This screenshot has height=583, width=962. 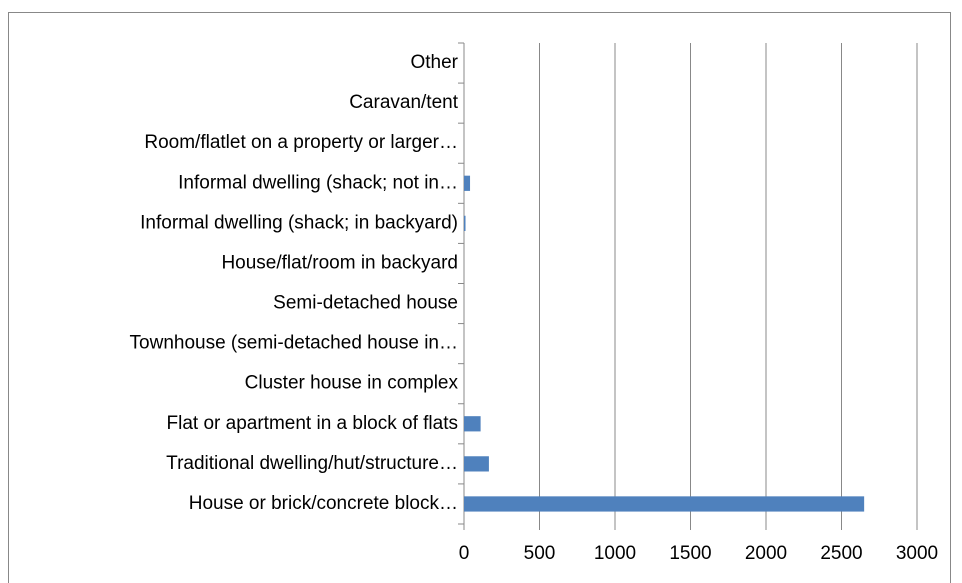 I want to click on y-tick-label: Caravan/tent, so click(x=404, y=102).